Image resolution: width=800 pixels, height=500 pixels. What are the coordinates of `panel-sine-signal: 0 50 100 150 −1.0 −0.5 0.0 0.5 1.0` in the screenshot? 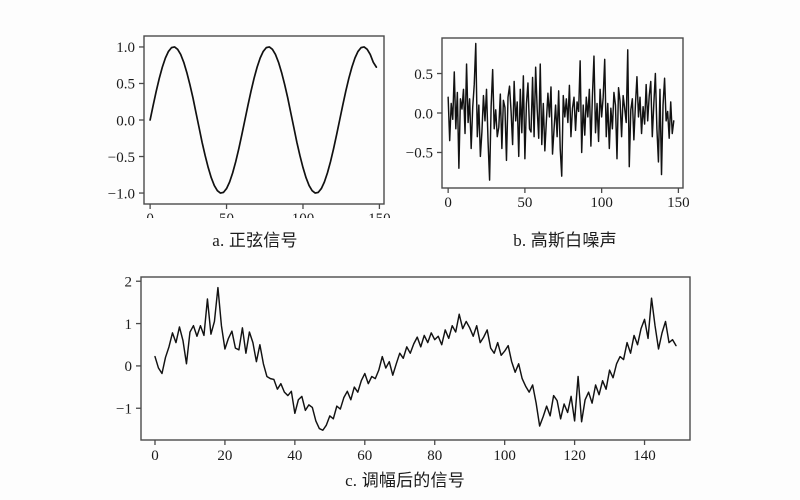 It's located at (250, 123).